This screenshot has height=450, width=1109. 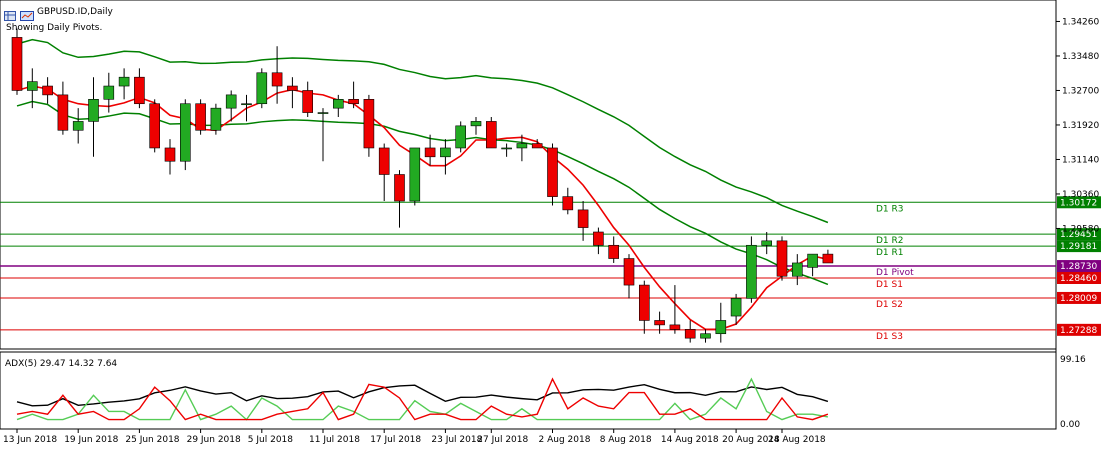 I want to click on price-tick-label: 1.31920, so click(x=1080, y=126).